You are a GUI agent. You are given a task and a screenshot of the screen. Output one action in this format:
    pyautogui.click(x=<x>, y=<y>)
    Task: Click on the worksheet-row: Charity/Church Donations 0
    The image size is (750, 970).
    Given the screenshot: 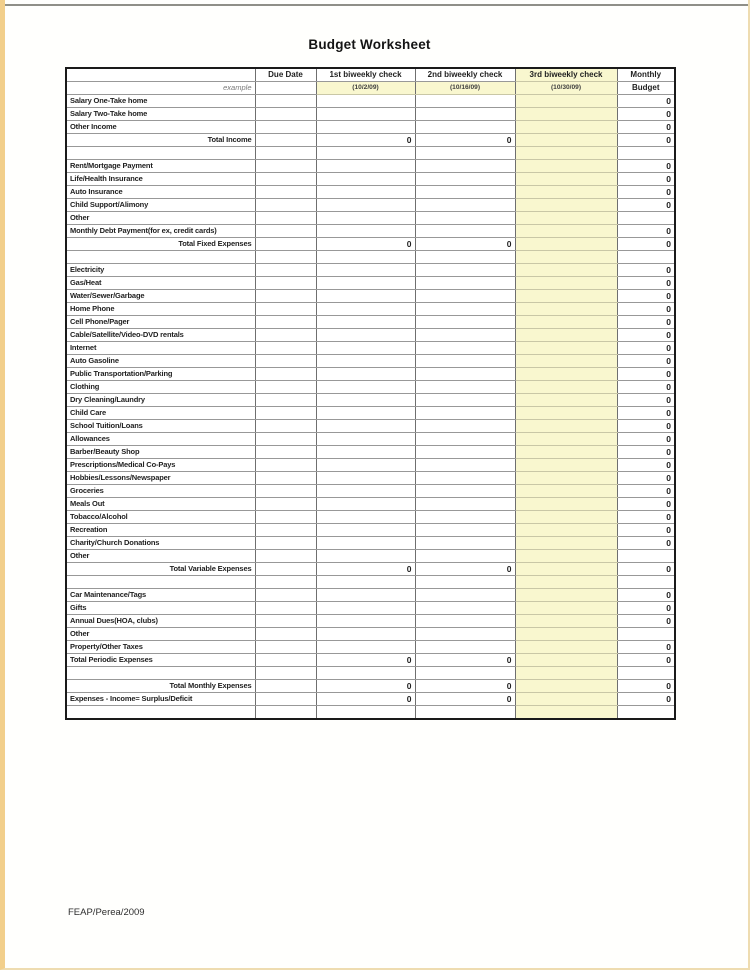 What is the action you would take?
    pyautogui.click(x=370, y=543)
    